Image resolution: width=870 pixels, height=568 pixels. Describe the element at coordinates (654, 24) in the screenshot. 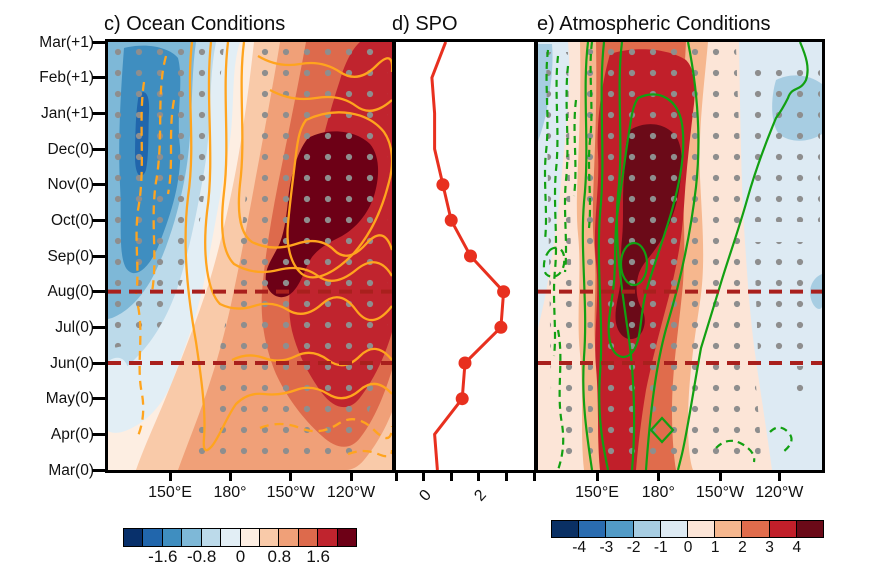

I see `panel-e-title: e) Atmospheric Conditions` at that location.